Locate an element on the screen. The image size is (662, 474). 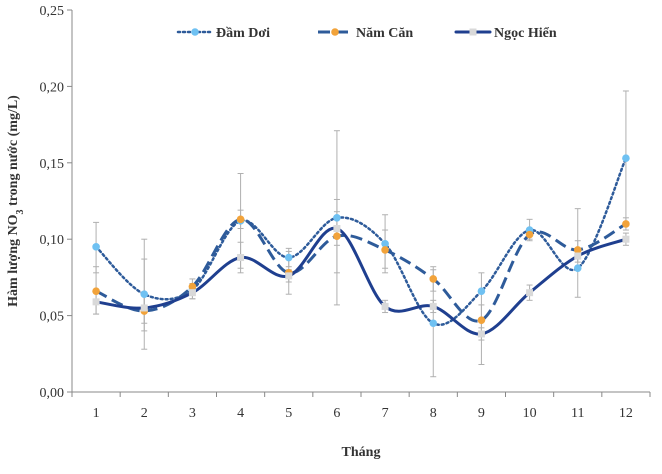
y-tick-label: 0,15 is located at coordinates (52, 164).